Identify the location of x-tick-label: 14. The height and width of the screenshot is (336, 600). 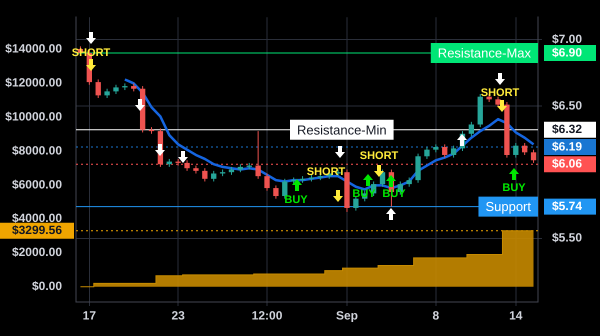
(516, 315).